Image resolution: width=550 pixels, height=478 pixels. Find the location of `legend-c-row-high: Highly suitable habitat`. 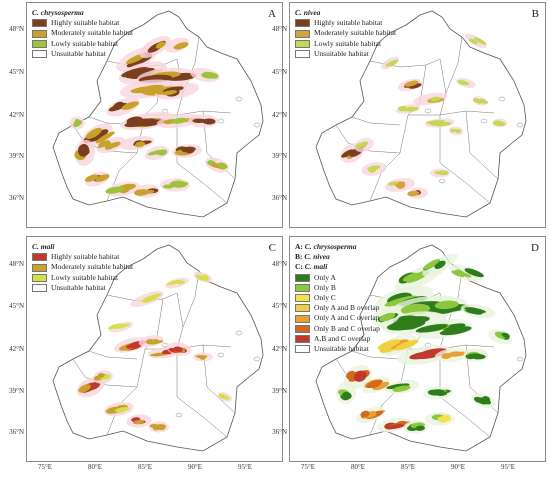

legend-c-row-high: Highly suitable habitat is located at coordinates (82, 257).